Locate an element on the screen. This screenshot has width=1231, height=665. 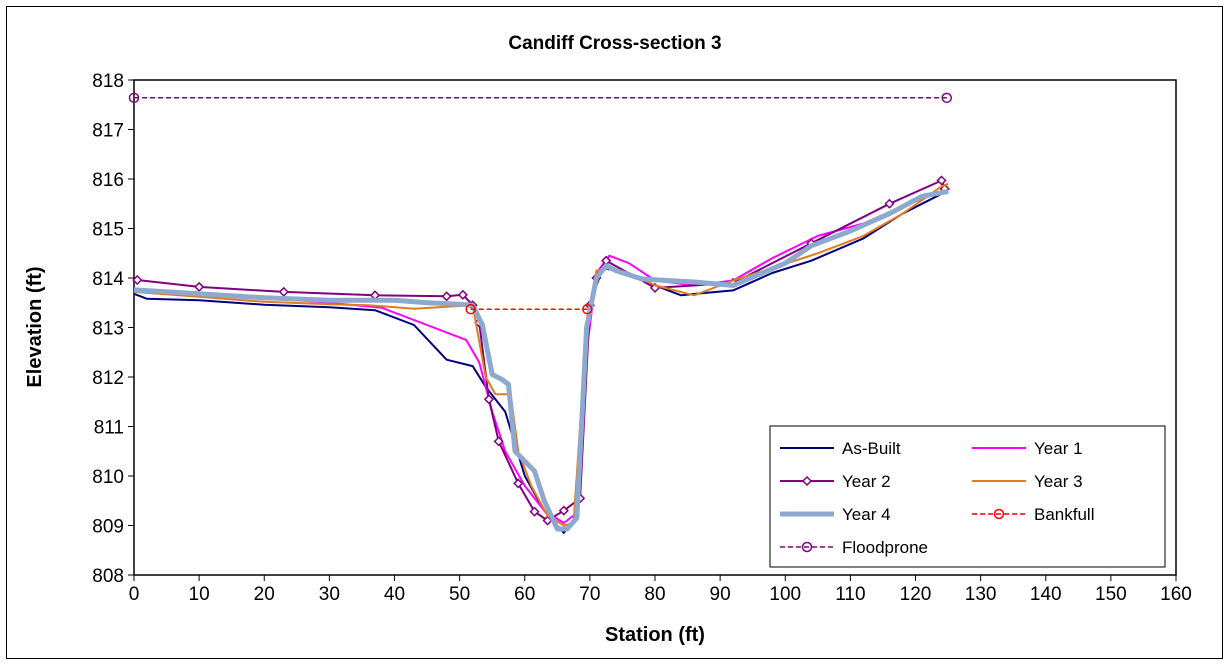
x-tick-label: 60 is located at coordinates (524, 594).